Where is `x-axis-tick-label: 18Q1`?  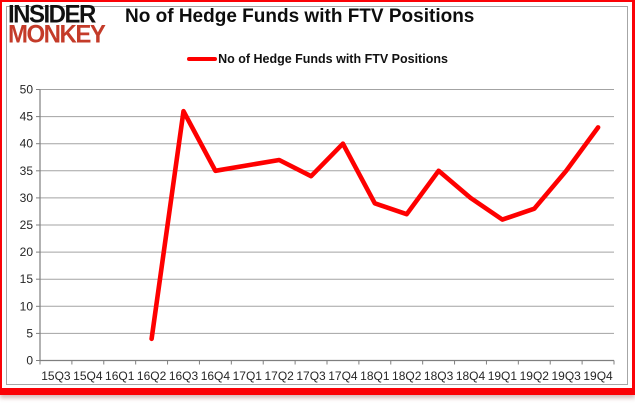
x-axis-tick-label: 18Q1 is located at coordinates (375, 376).